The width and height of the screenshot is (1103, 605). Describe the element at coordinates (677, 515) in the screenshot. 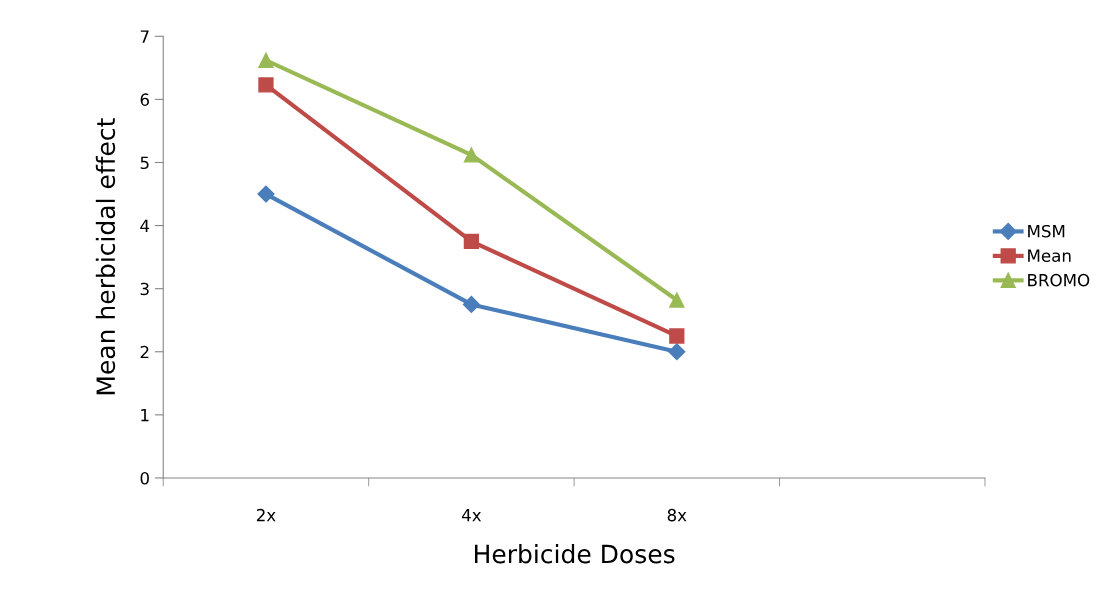

I see `x-tick-label: 8x` at that location.